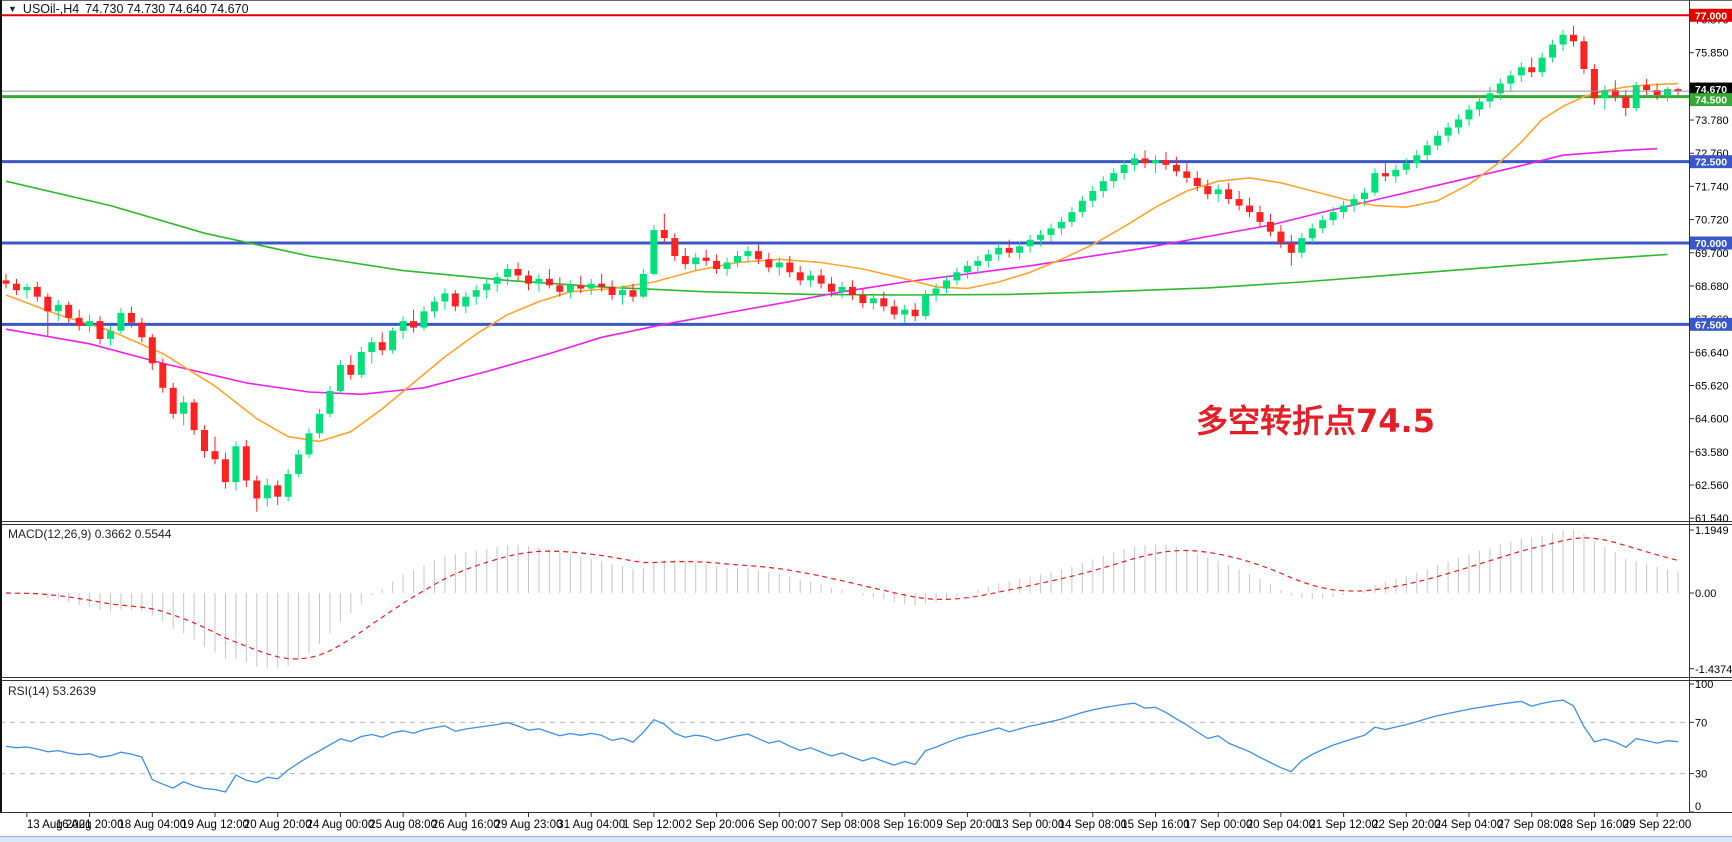  I want to click on price-tick-label: 65.620, so click(1712, 386).